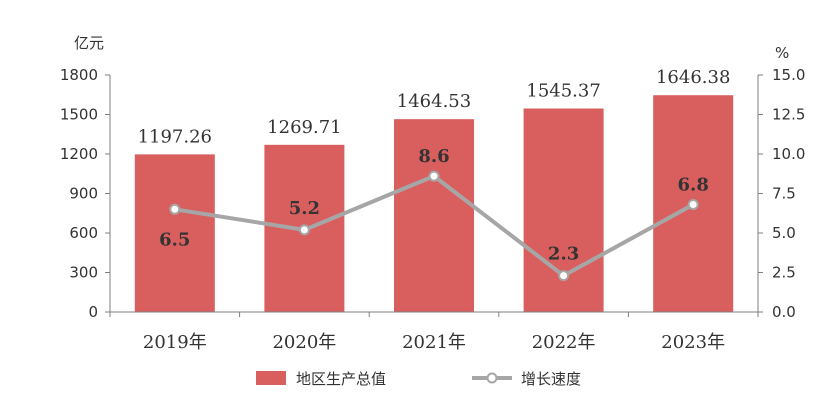 The width and height of the screenshot is (831, 411). Describe the element at coordinates (93, 312) in the screenshot. I see `left-tick-label: 0` at that location.